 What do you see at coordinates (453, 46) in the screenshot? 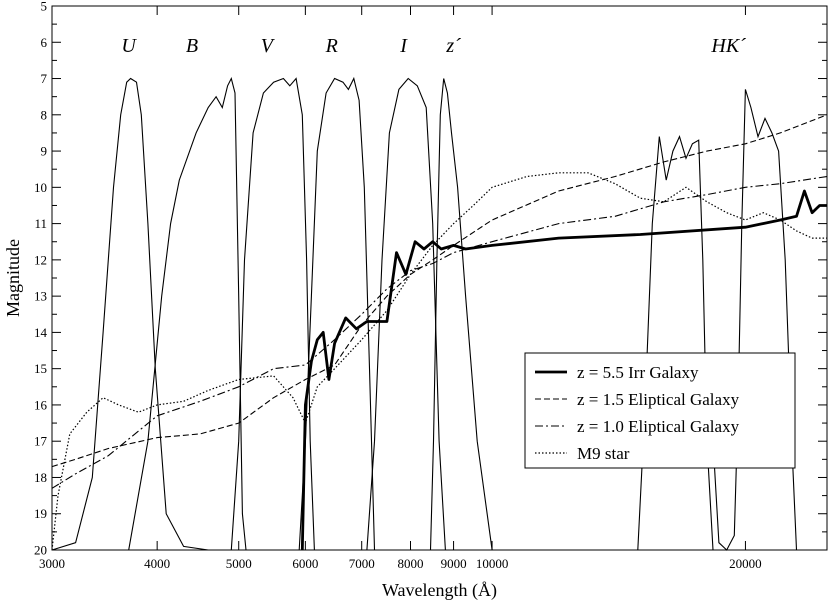
I see `band-label-z: z´` at bounding box center [453, 46].